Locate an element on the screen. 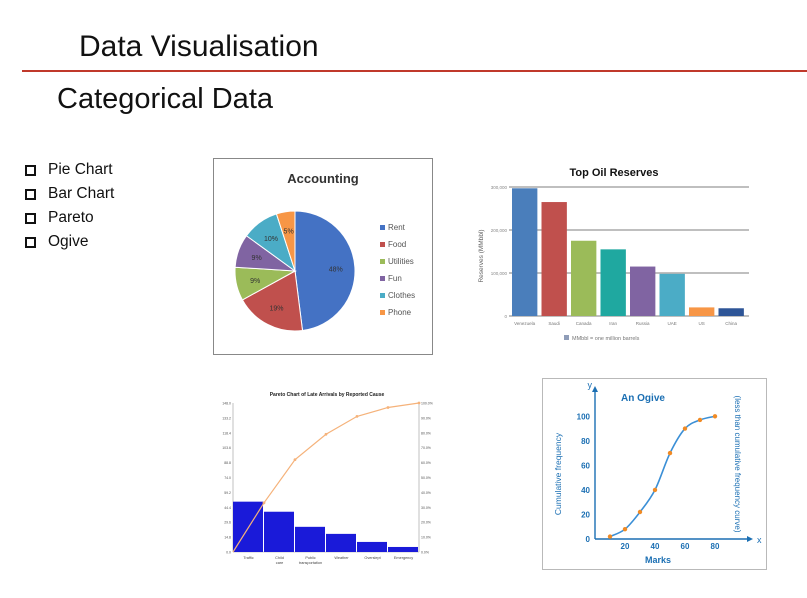  bullet-item: Pareto is located at coordinates (69, 218).